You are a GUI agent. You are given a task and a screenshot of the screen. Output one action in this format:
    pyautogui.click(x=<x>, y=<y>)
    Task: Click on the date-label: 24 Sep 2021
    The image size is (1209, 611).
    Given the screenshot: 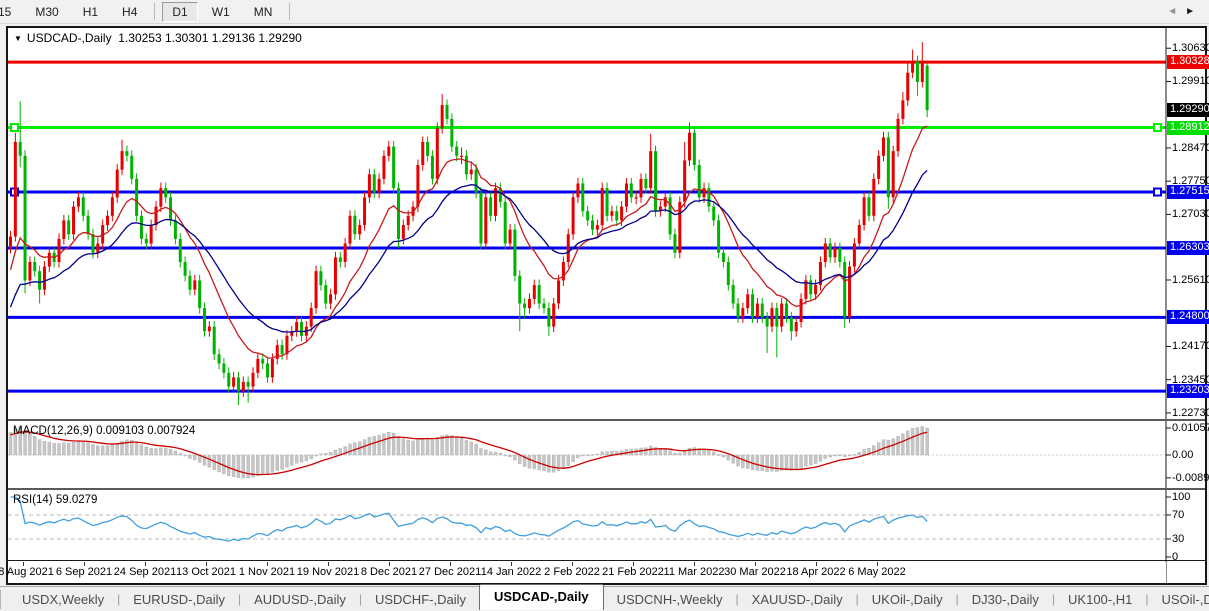 What is the action you would take?
    pyautogui.click(x=145, y=572)
    